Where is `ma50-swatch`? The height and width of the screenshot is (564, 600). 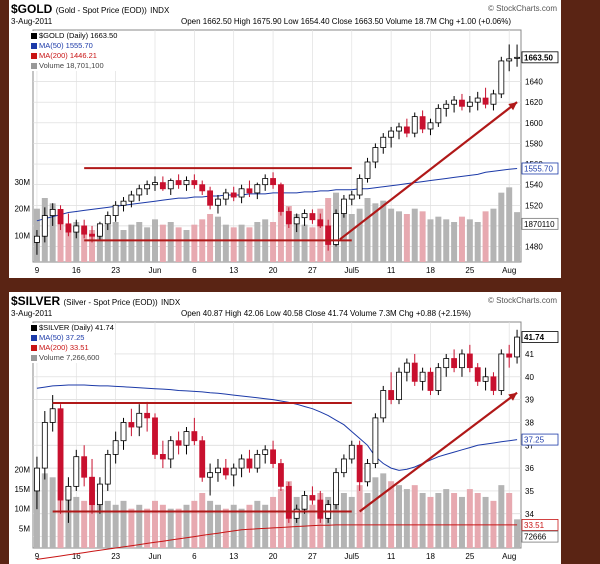
ma50-swatch is located at coordinates (34, 338).